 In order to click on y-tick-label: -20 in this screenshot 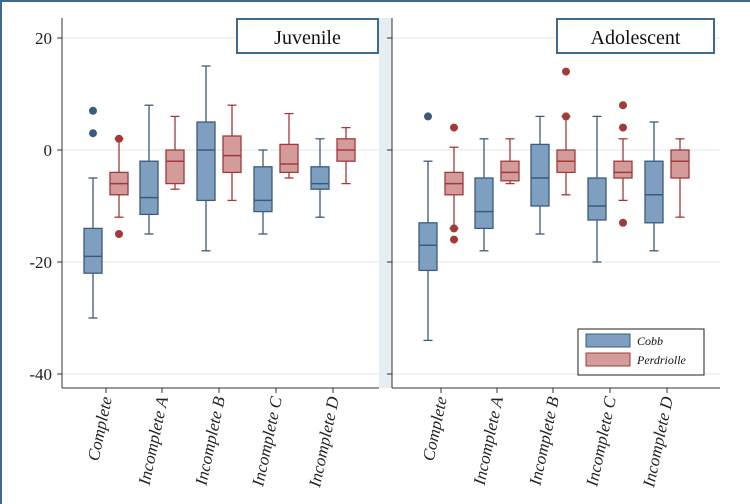, I will do `click(40, 262)`.